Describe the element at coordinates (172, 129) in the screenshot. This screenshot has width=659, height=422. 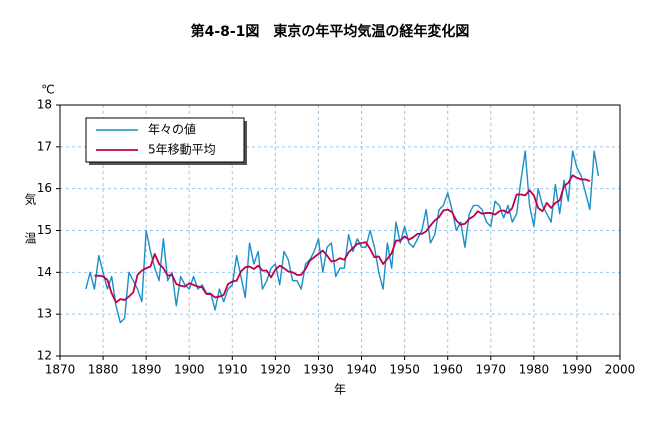
I see `legend-label: 年々の値` at that location.